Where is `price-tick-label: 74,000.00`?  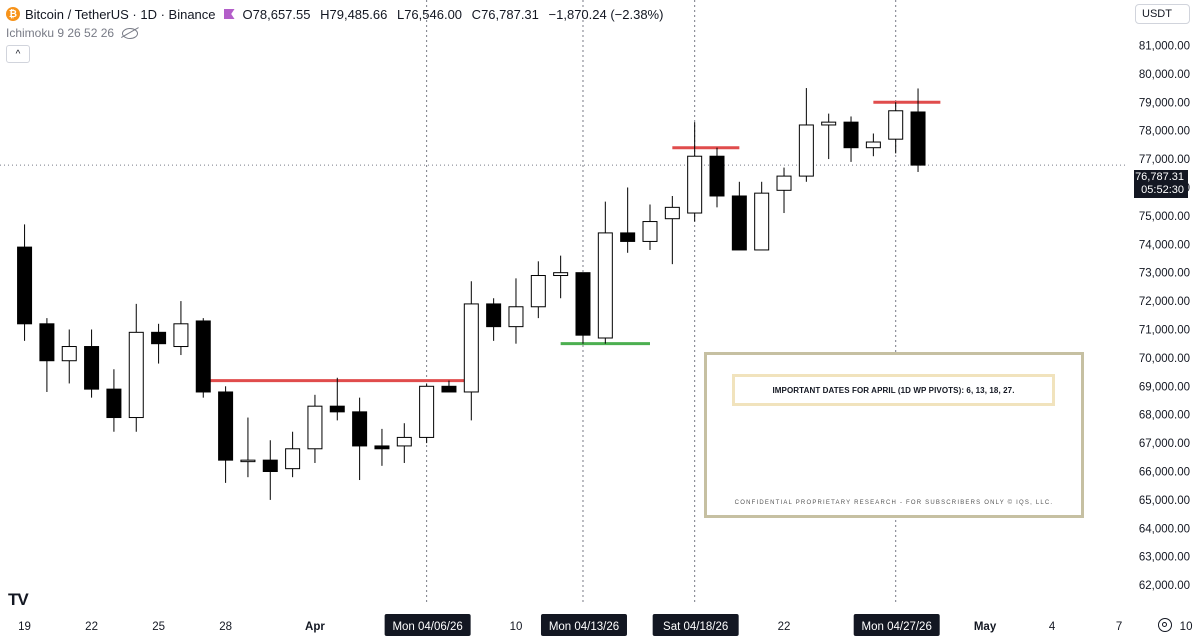
price-tick-label: 74,000.00 is located at coordinates (1164, 245).